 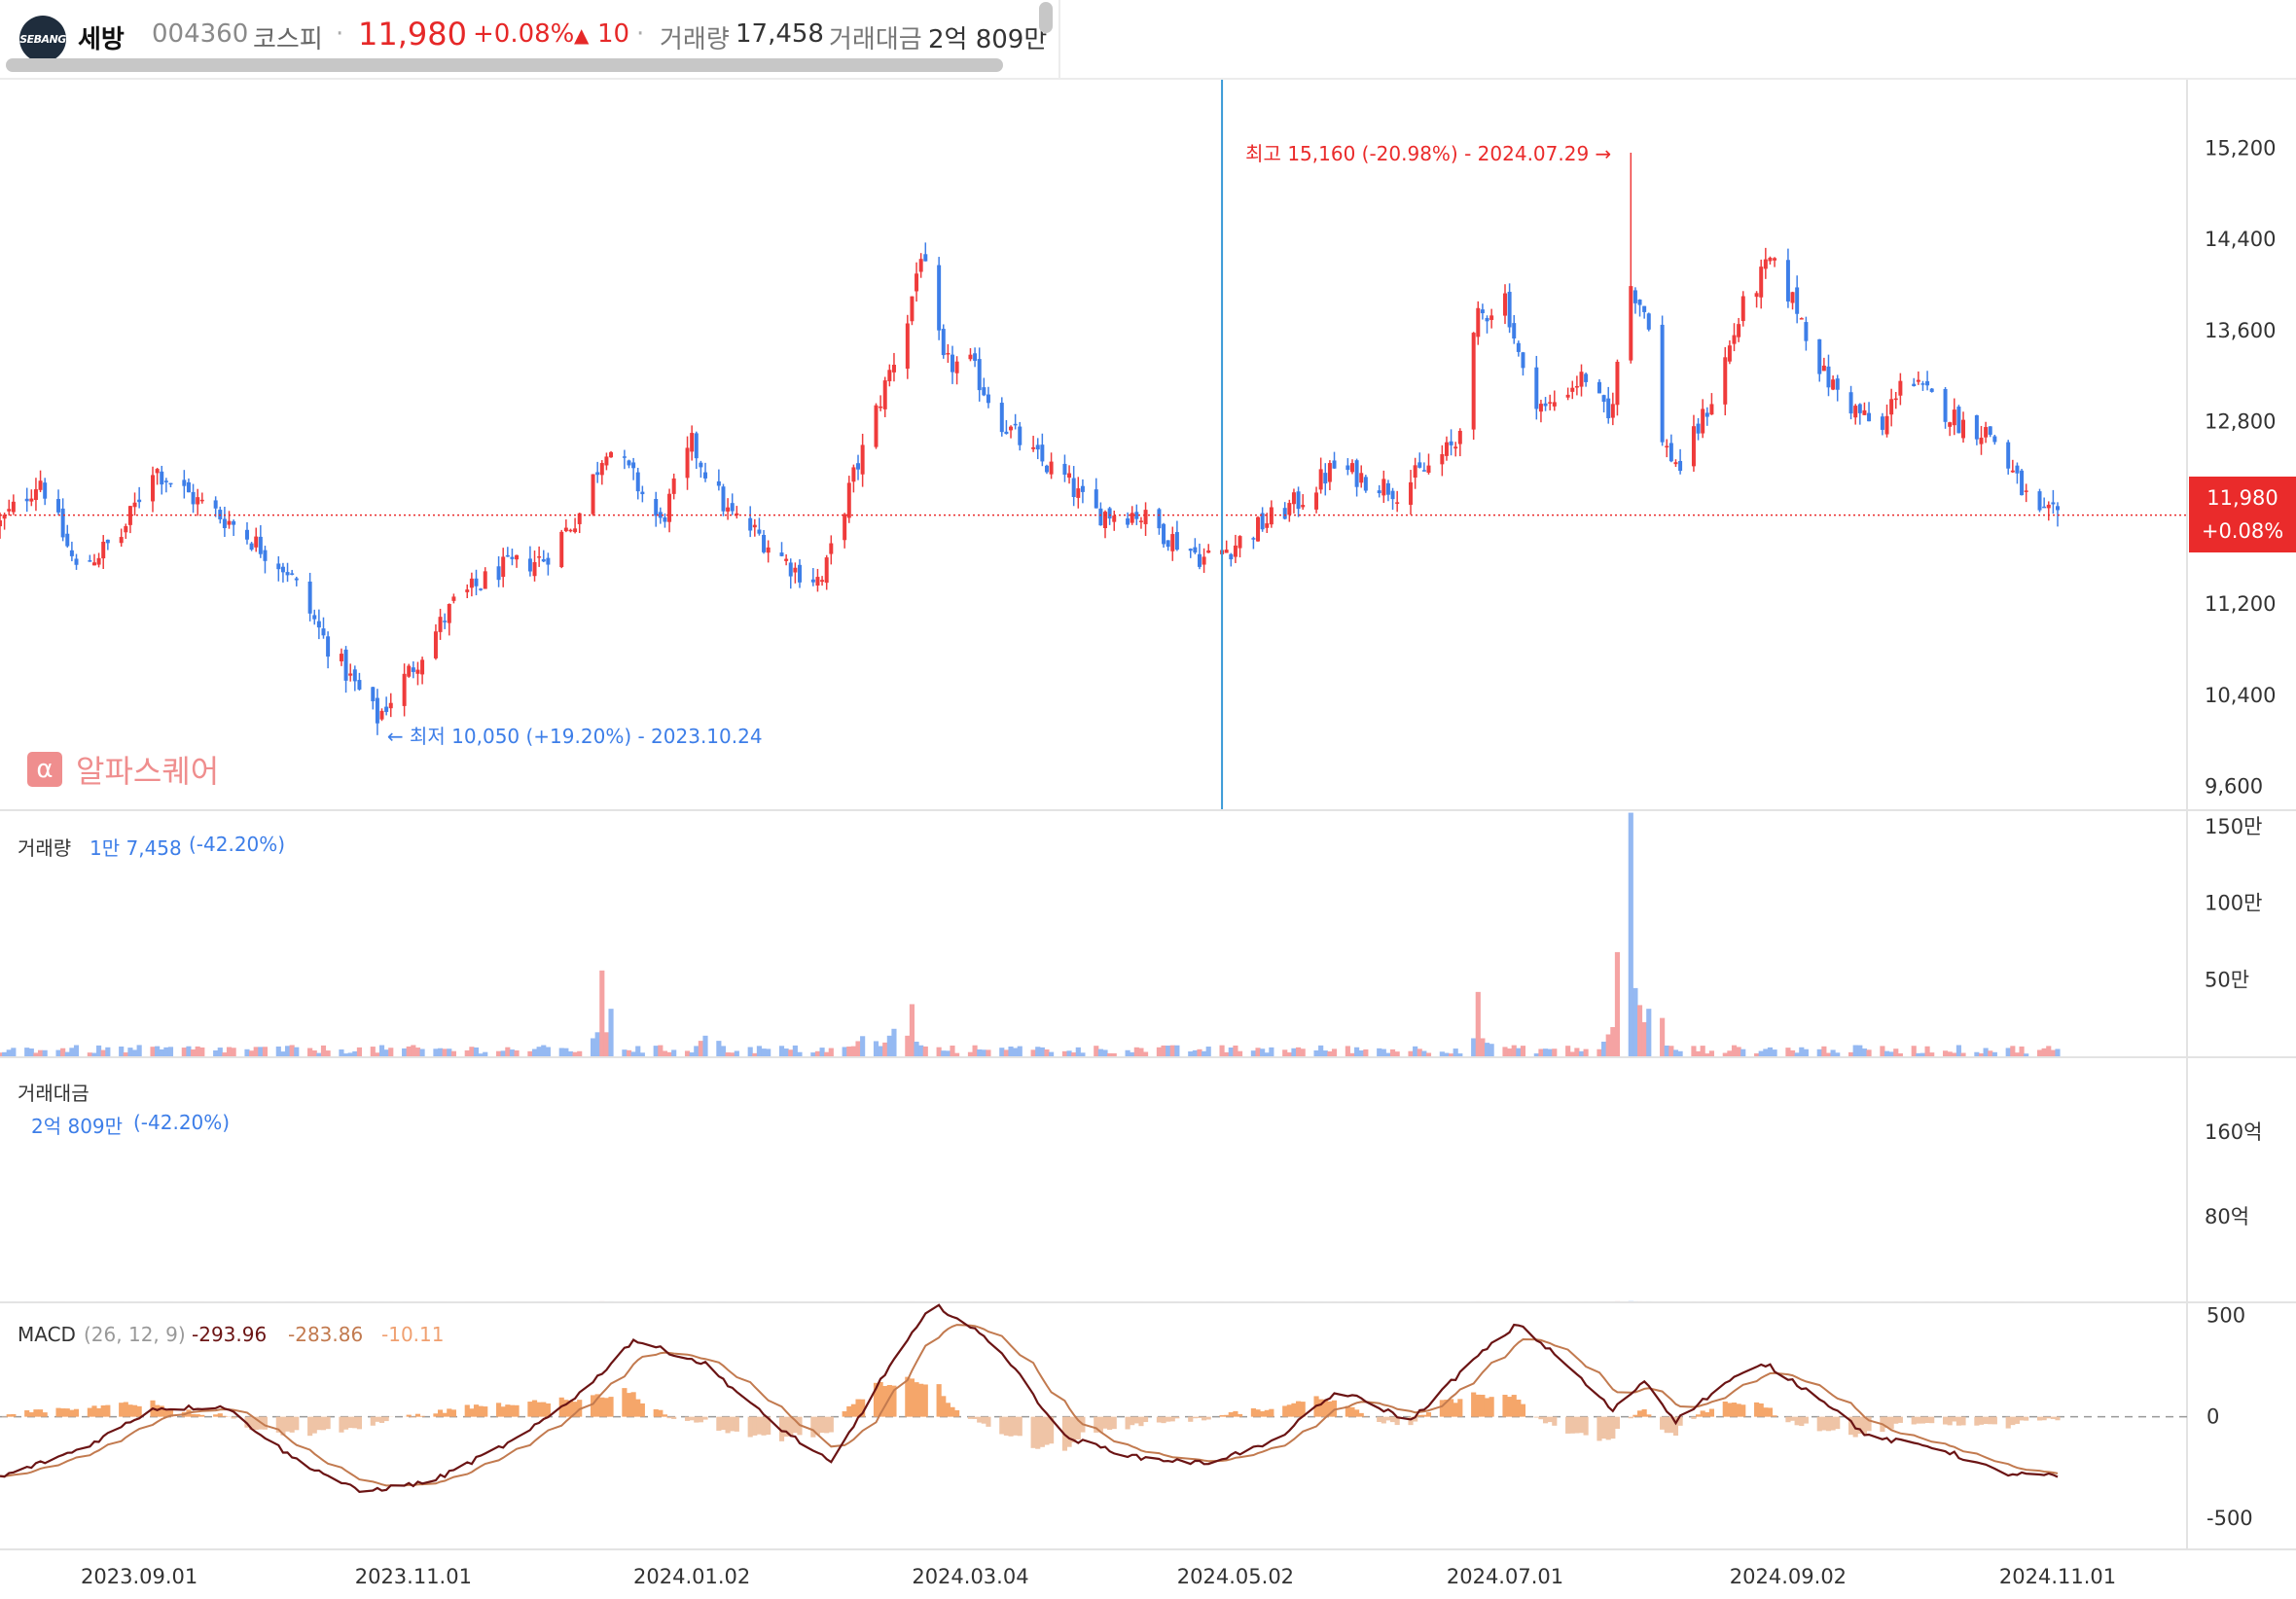 I want to click on vertical-scrollbar, so click(x=1046, y=17).